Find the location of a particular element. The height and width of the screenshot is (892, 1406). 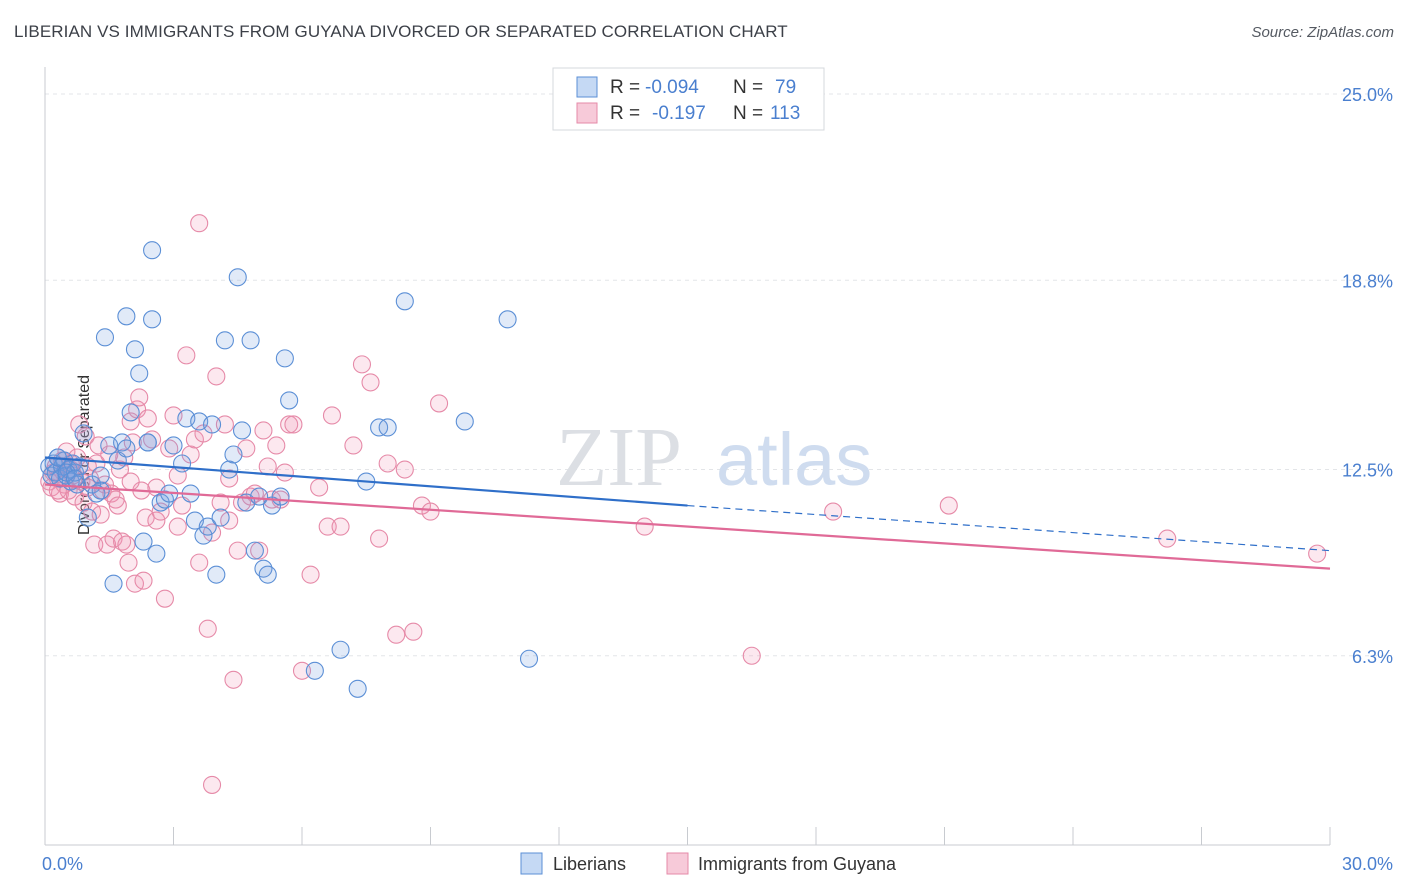

legend-bottom-pink-swatch is located at coordinates (677, 863).